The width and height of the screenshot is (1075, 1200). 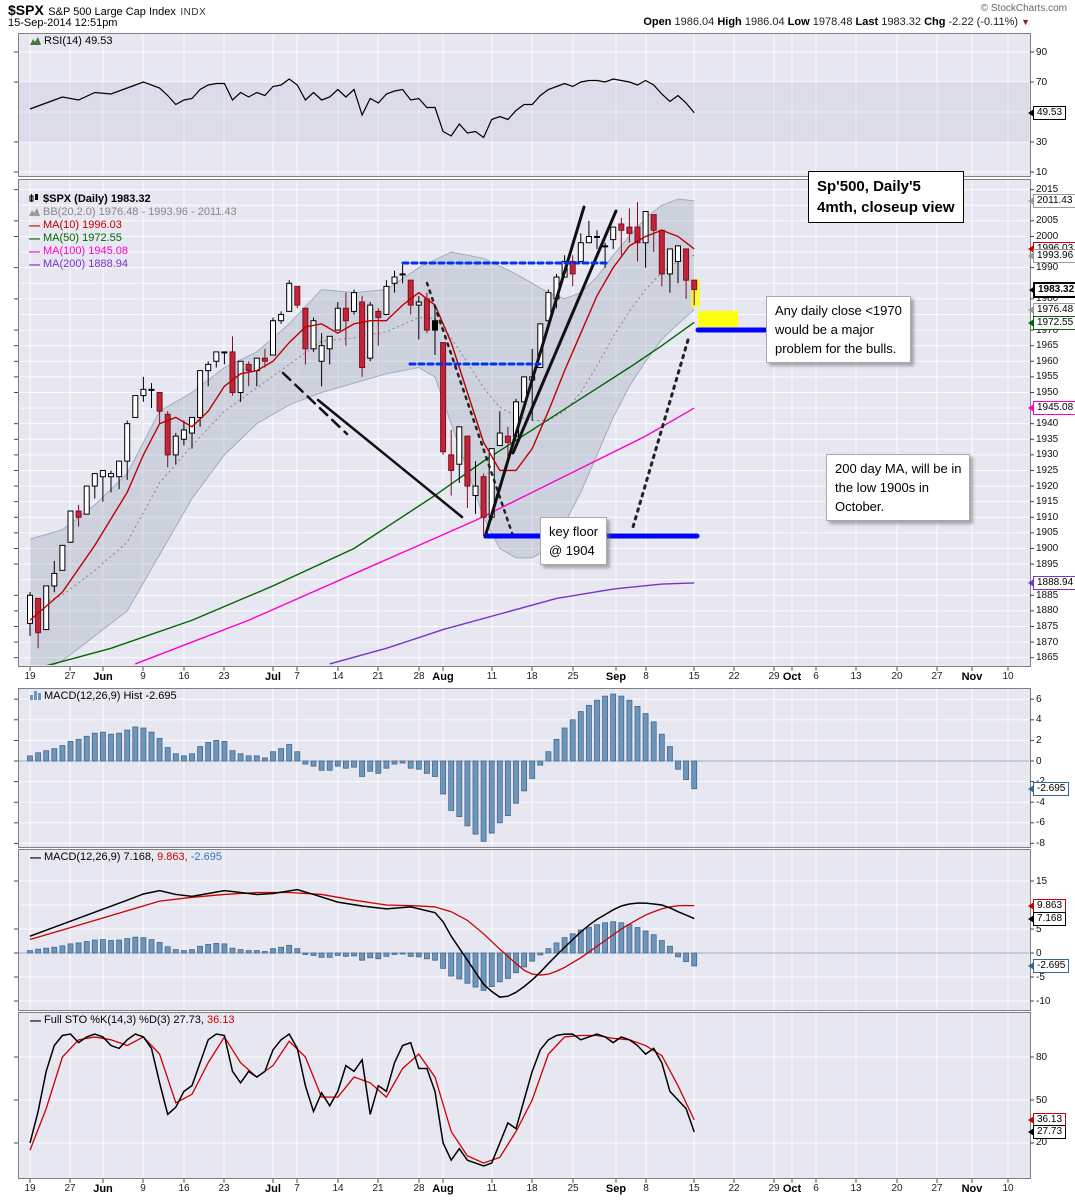 I want to click on highlight-last-candle, so click(x=695, y=293).